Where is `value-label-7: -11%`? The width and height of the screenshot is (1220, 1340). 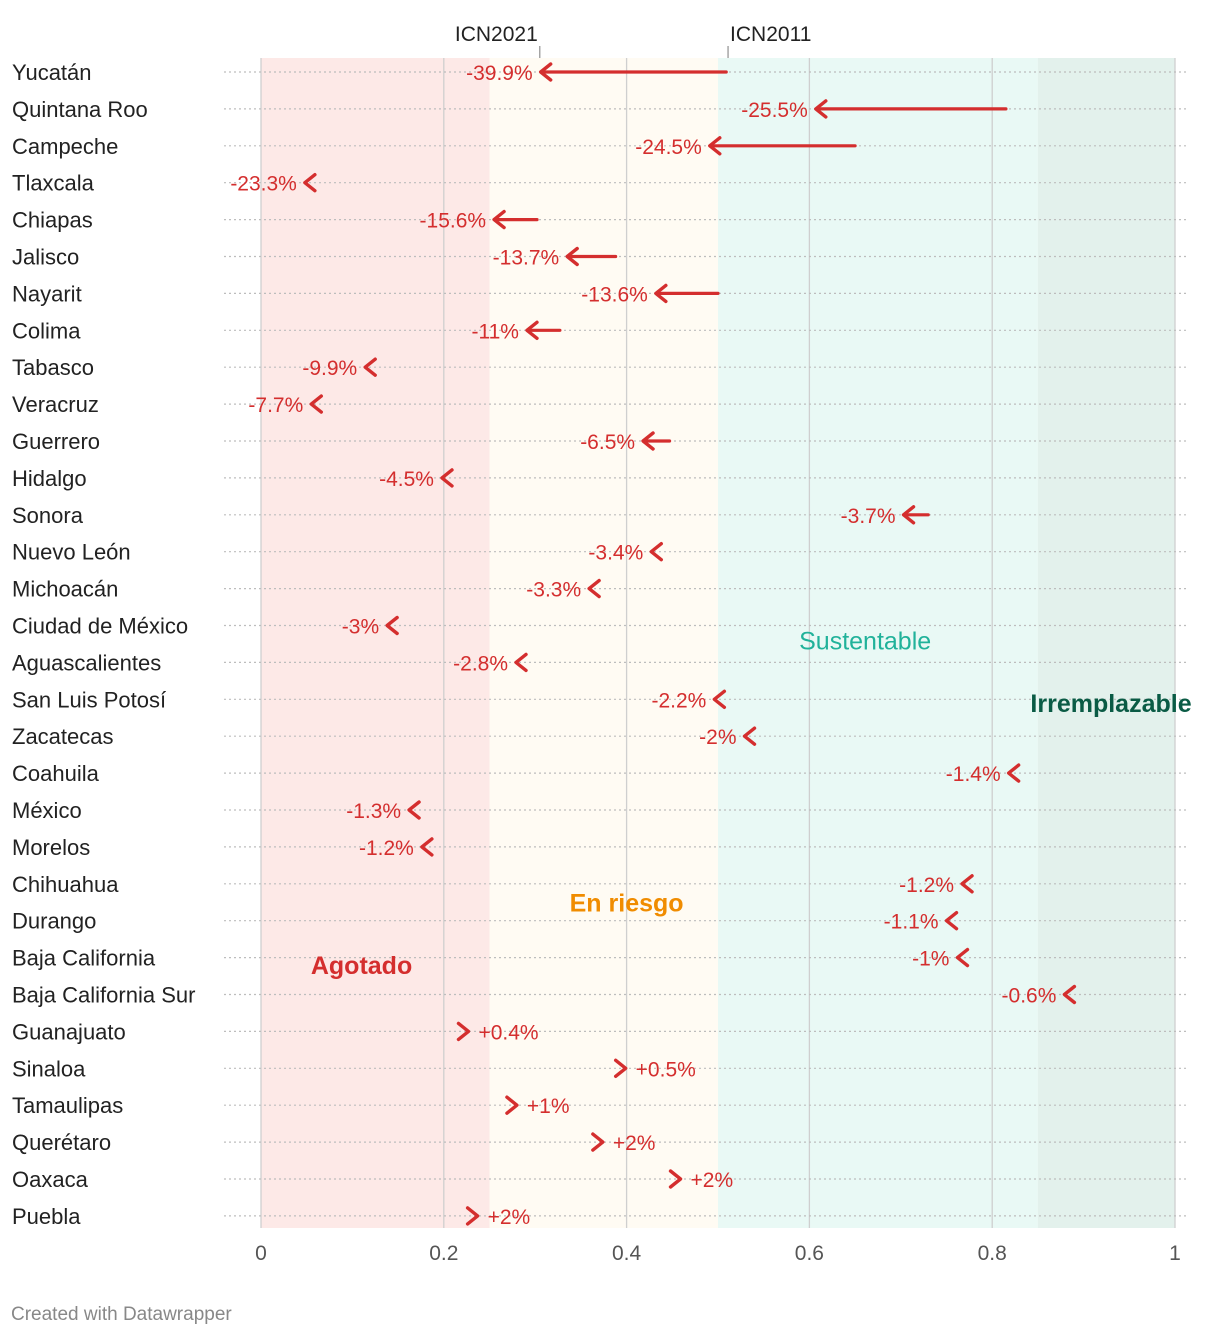
value-label-7: -11% is located at coordinates (495, 331).